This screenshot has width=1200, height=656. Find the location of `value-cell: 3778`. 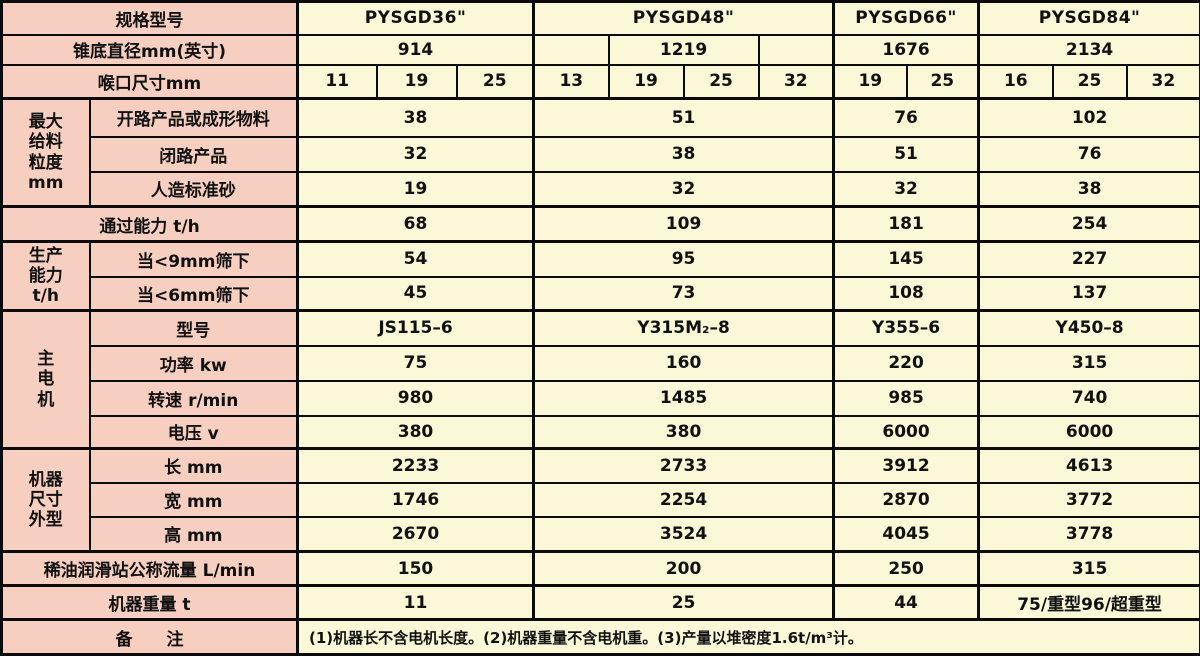

value-cell: 3778 is located at coordinates (1089, 534).